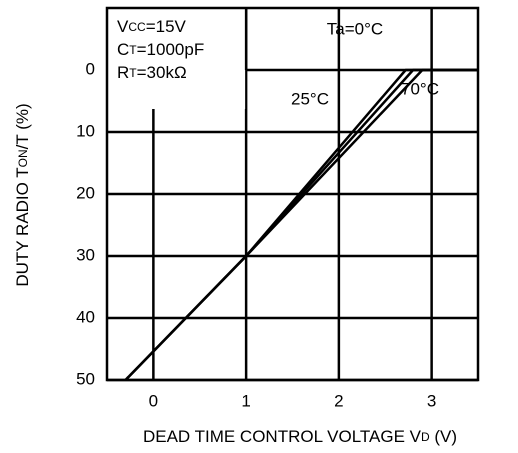 This screenshot has height=453, width=518. I want to click on x-axis-title-part: DEAD TIME CONTROL VOLTAGE V, so click(282, 436).